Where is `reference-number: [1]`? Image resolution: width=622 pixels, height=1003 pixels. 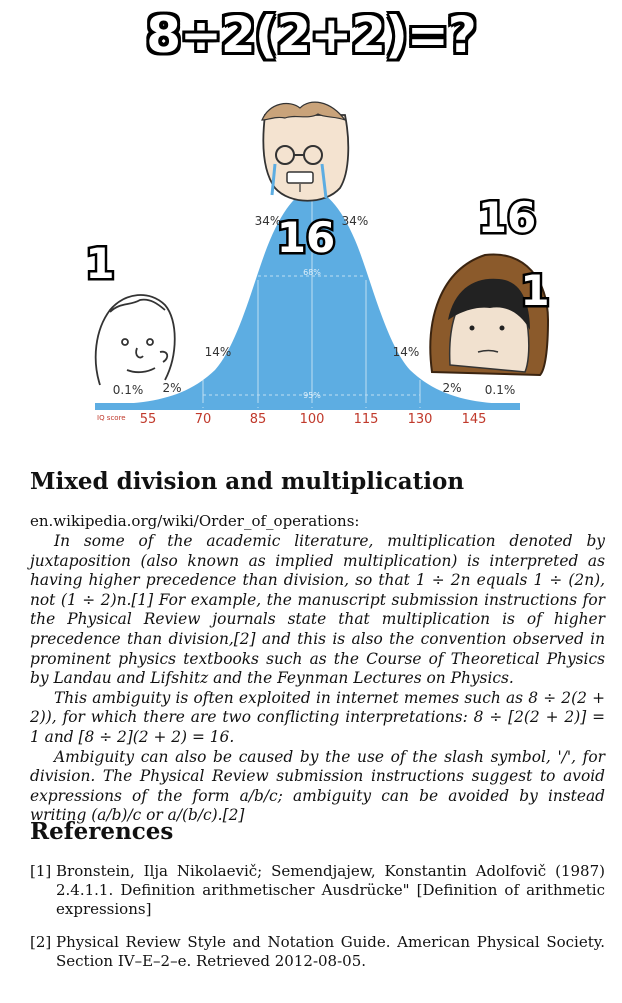
reference-number: [1] is located at coordinates (41, 871).